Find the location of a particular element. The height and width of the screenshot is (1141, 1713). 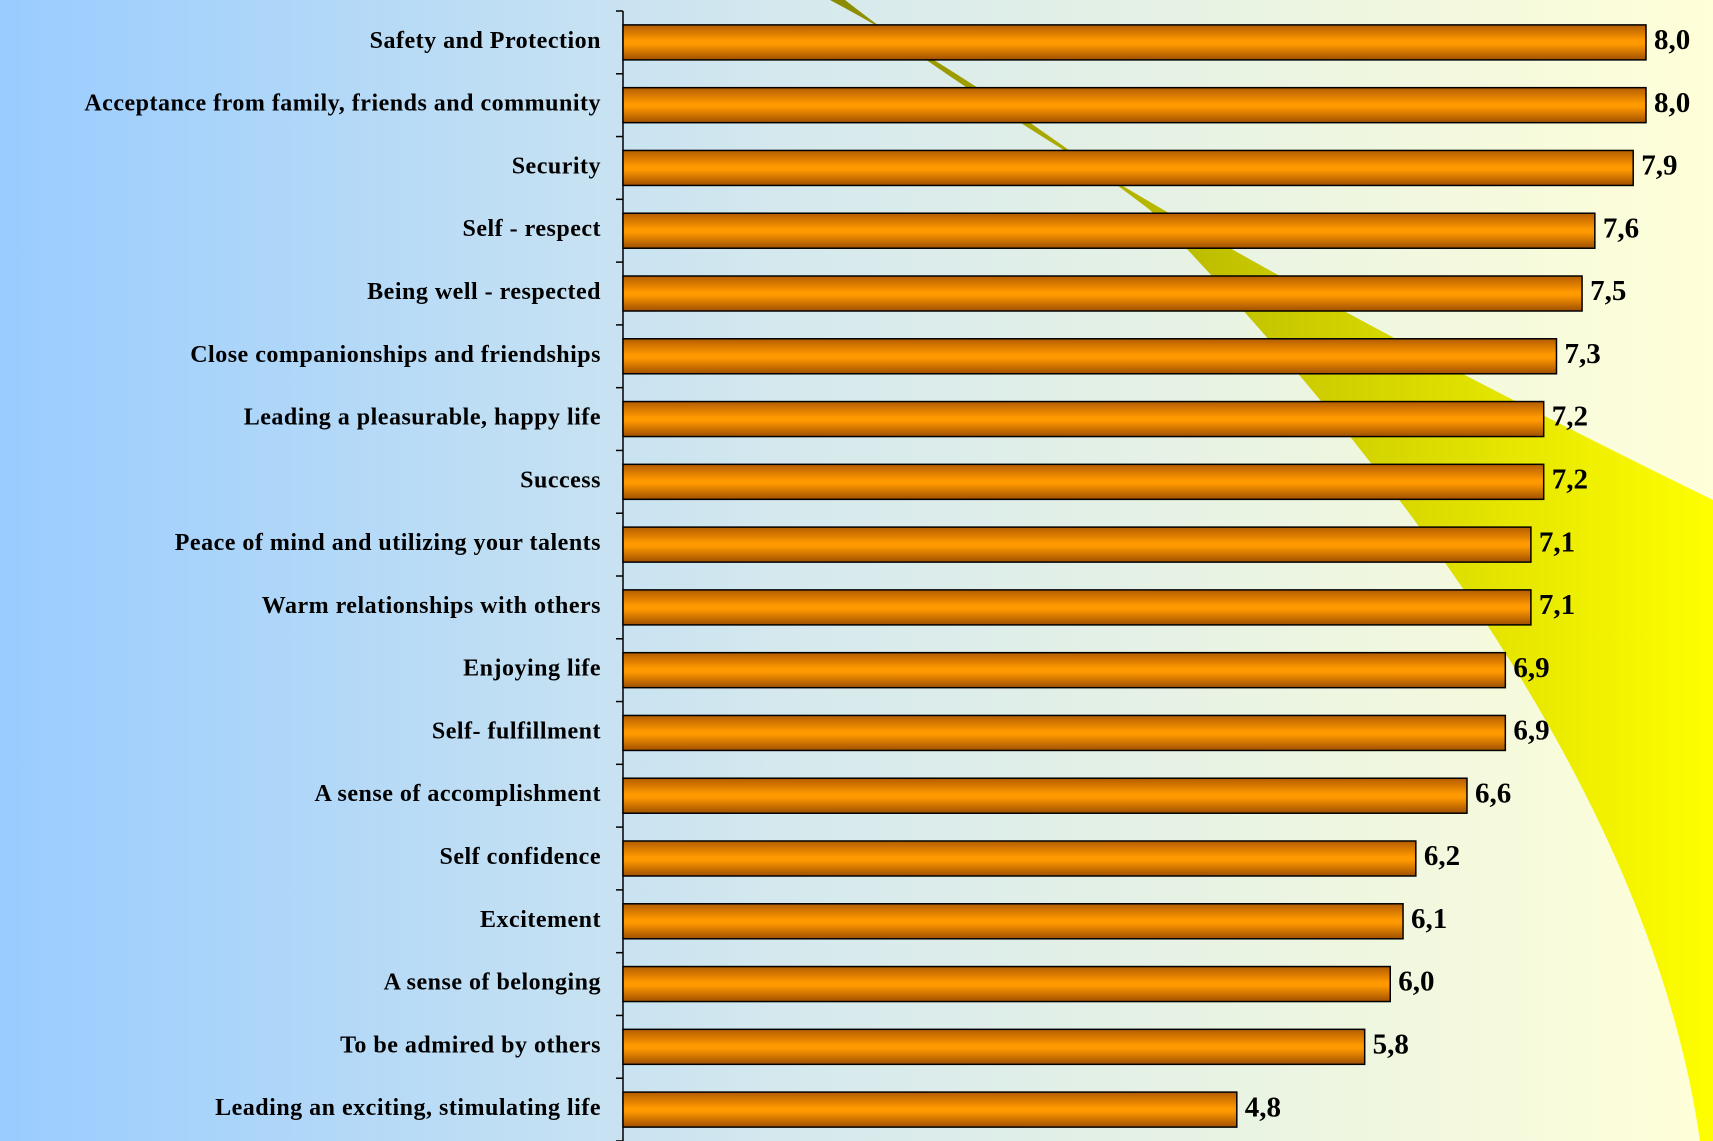

category-label: Safety and Protection is located at coordinates (485, 41).